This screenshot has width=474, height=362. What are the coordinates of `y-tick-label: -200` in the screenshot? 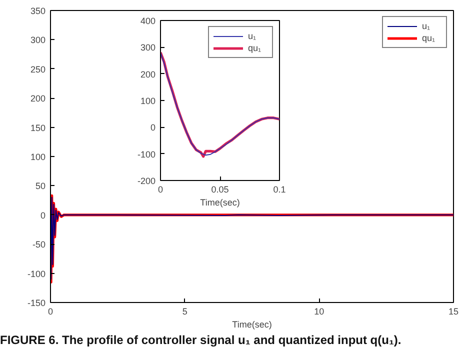 It's located at (146, 181).